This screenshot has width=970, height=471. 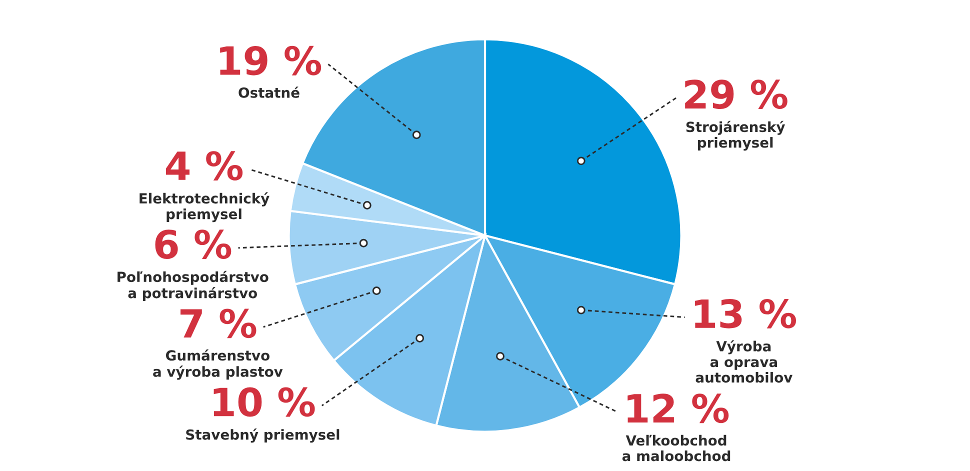 What do you see at coordinates (218, 364) in the screenshot?
I see `slice-label: Gumárenstvo a výroba plastov` at bounding box center [218, 364].